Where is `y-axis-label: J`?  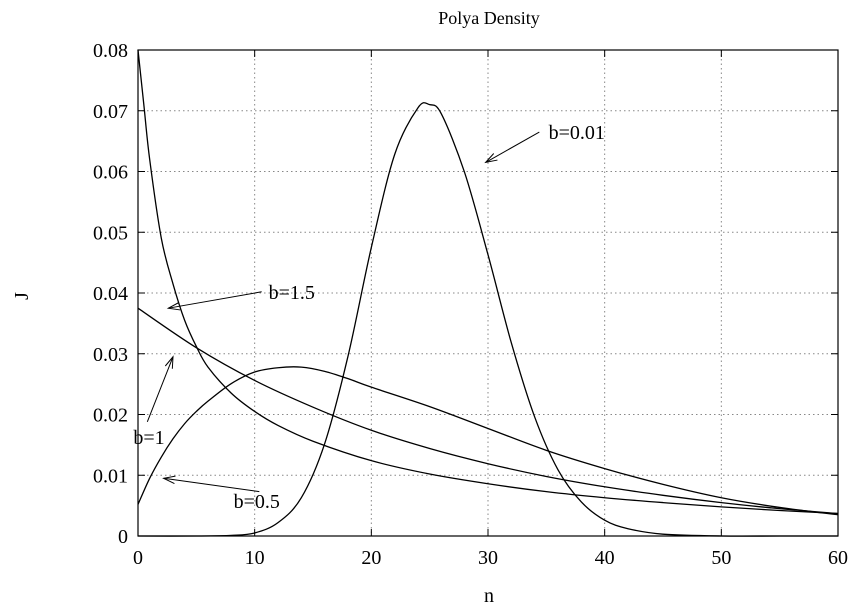 y-axis-label: J is located at coordinates (22, 296).